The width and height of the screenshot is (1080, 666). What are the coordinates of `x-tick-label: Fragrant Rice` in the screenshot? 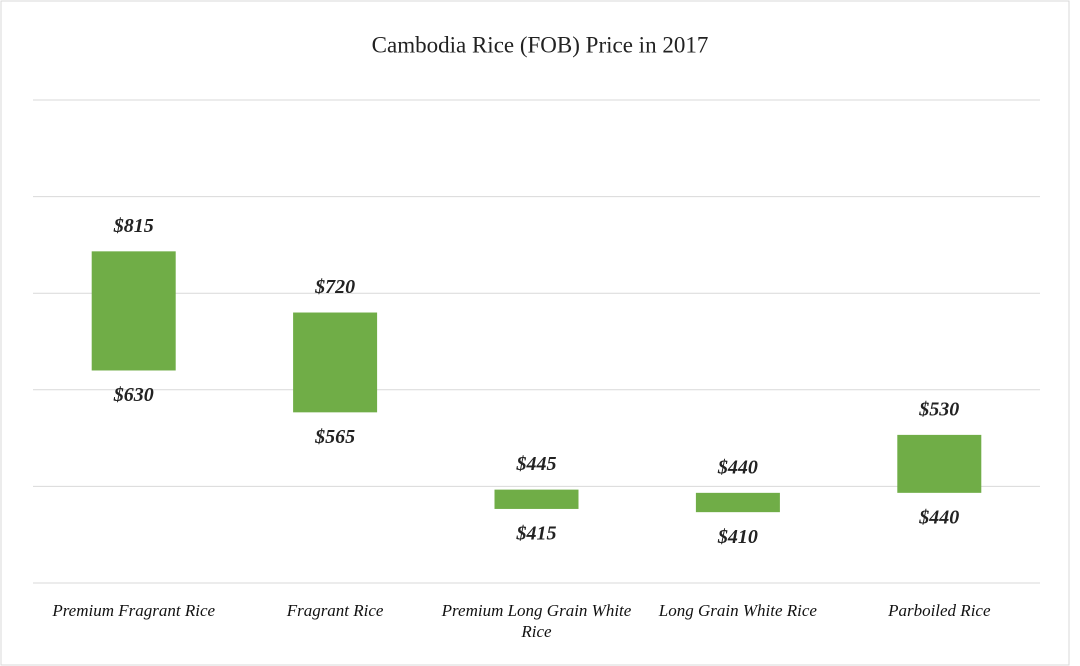 It's located at (335, 610).